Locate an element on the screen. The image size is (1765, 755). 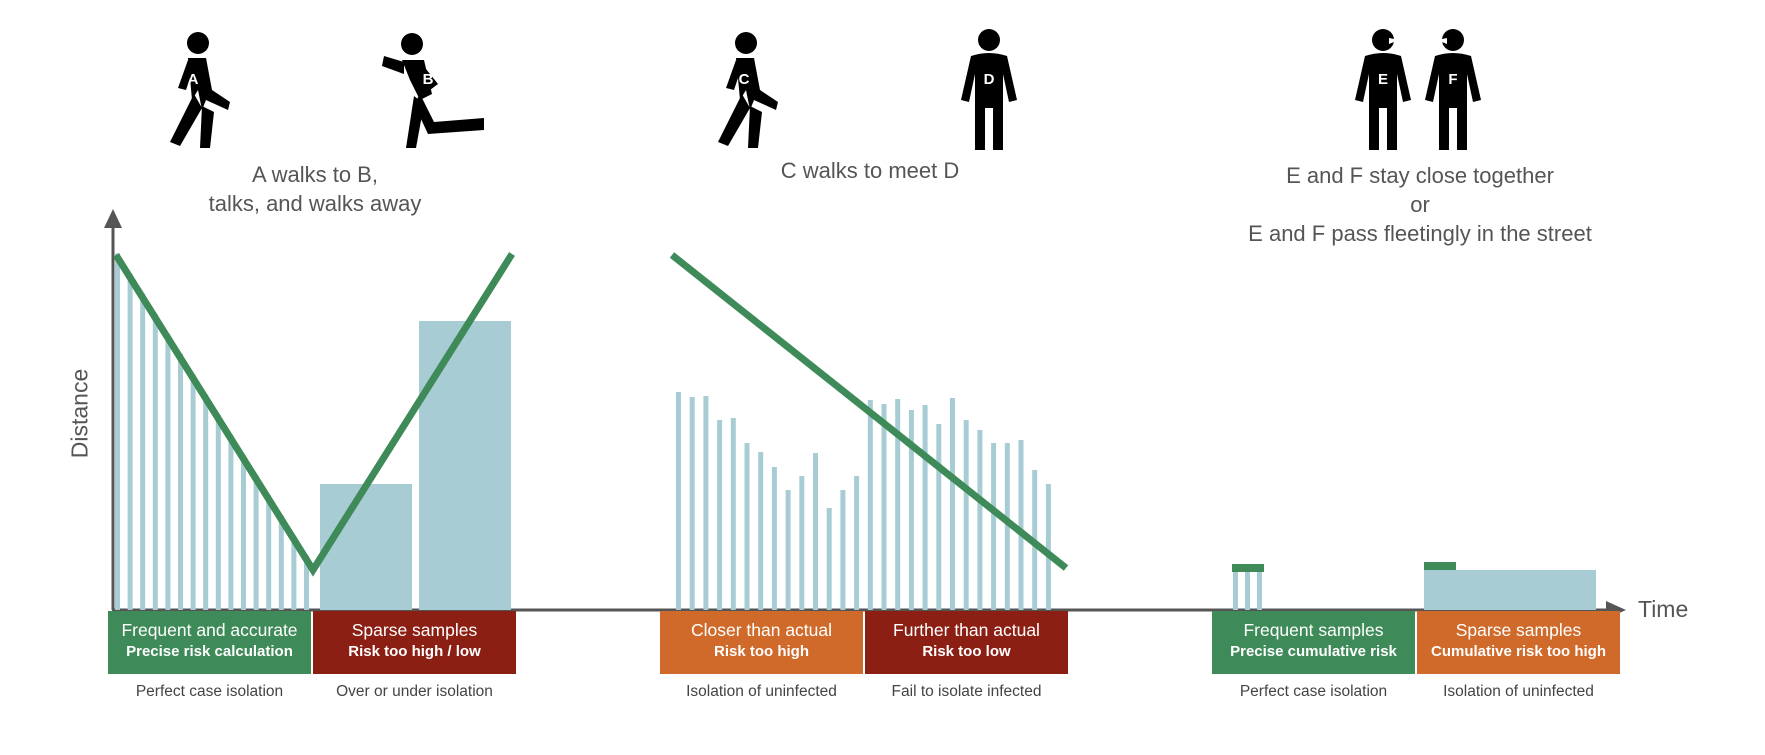
person-letter-f: F is located at coordinates (1452, 79).